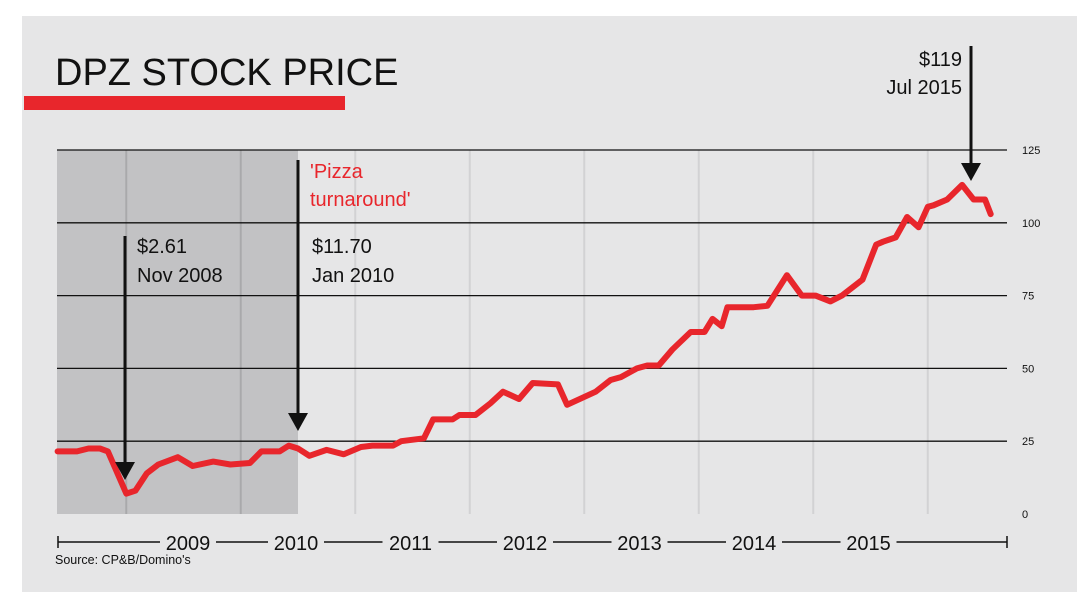 The image size is (1090, 604). What do you see at coordinates (162, 247) in the screenshot?
I see `annotation-price: $2.61` at bounding box center [162, 247].